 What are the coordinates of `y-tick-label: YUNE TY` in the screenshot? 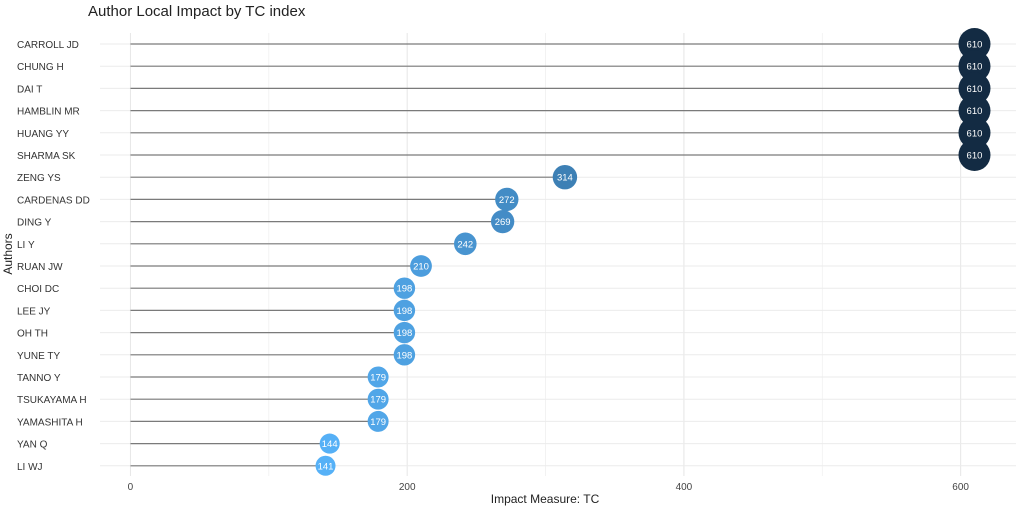 It's located at (38, 356).